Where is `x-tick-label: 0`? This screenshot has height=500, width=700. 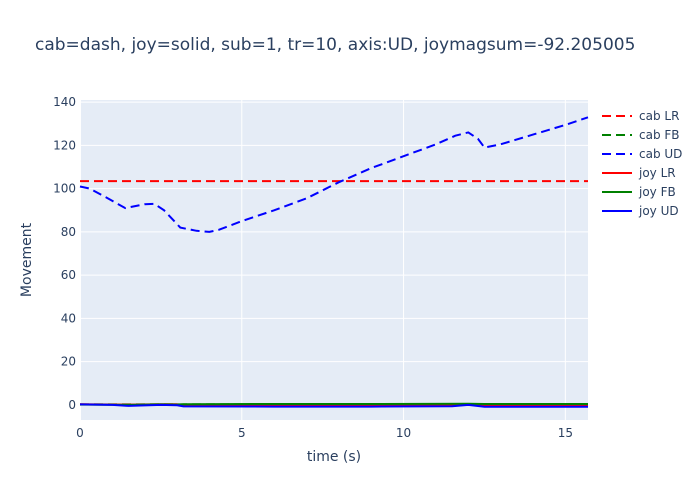 x-tick-label: 0 is located at coordinates (80, 433).